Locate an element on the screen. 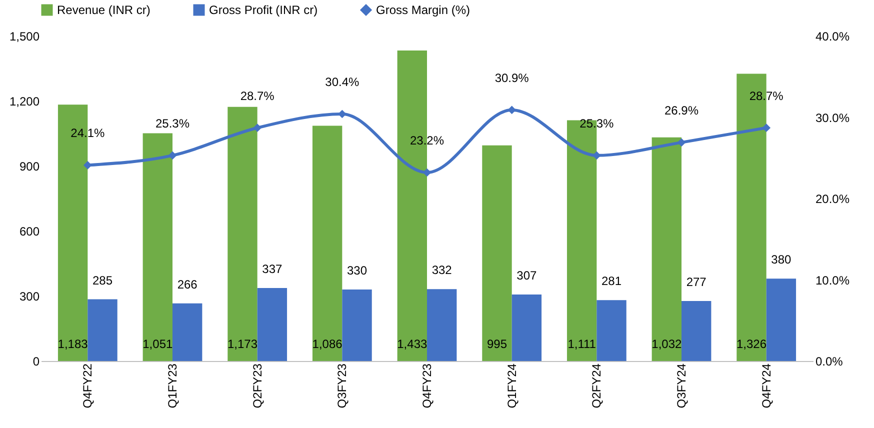 The image size is (874, 428). legend-label: Revenue (INR cr) is located at coordinates (103, 10).